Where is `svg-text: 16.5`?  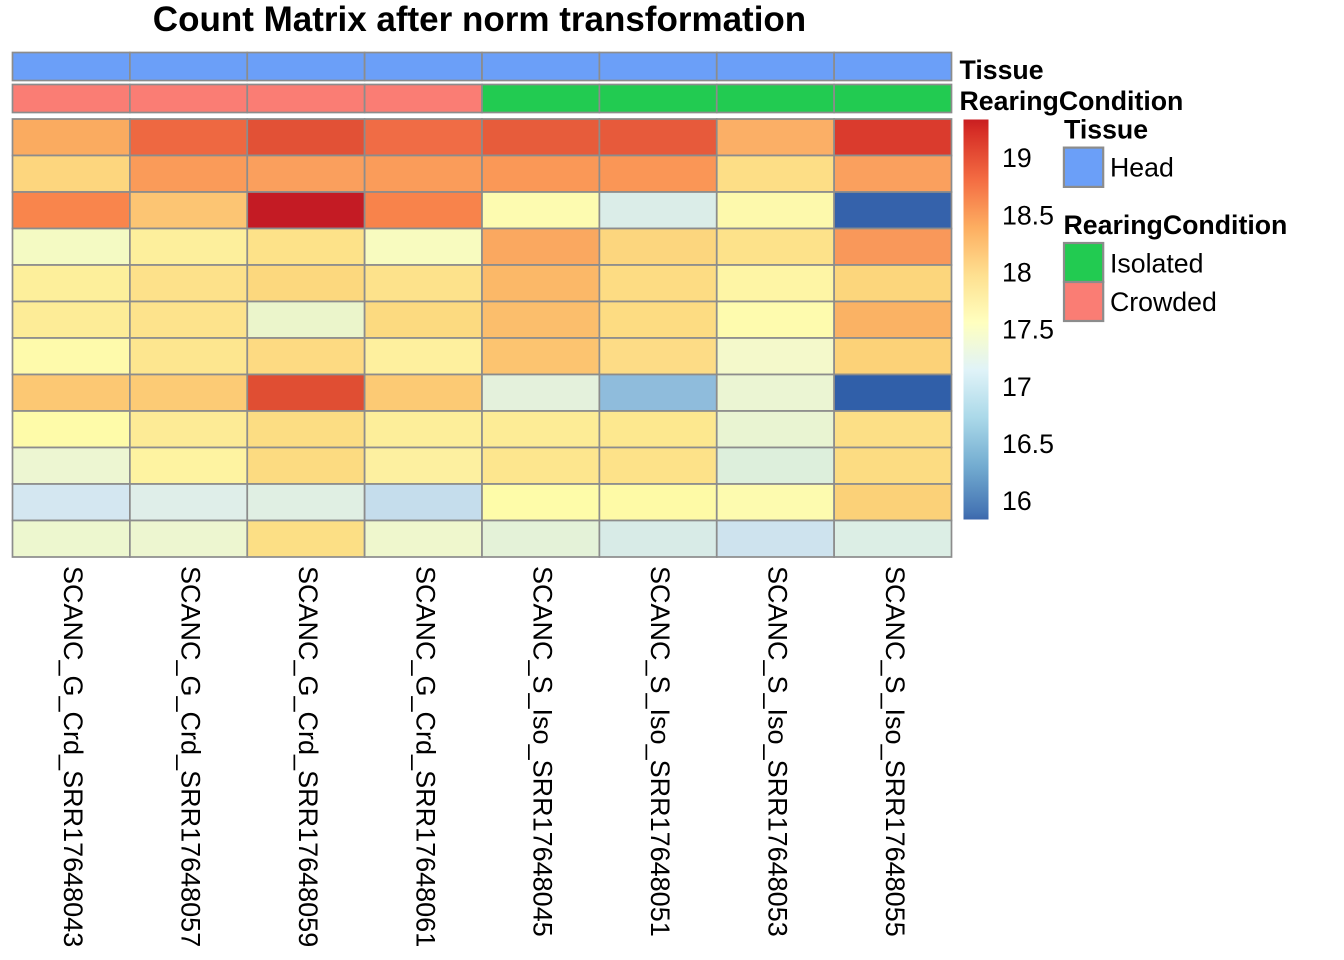
svg-text: 16.5 is located at coordinates (1028, 444).